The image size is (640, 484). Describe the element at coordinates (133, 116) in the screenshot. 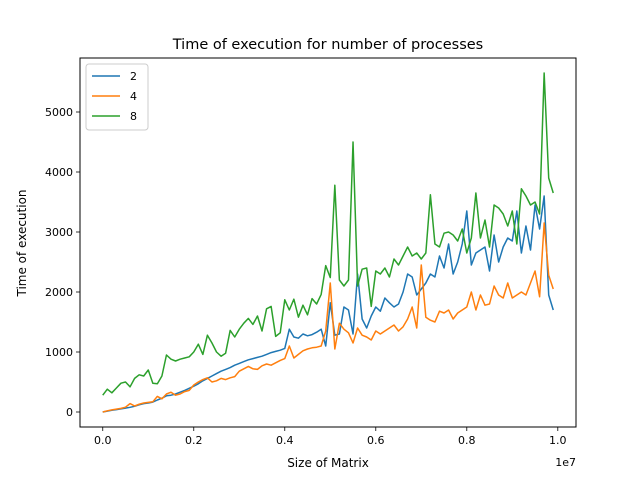

I see `legend-label-8: 8` at that location.